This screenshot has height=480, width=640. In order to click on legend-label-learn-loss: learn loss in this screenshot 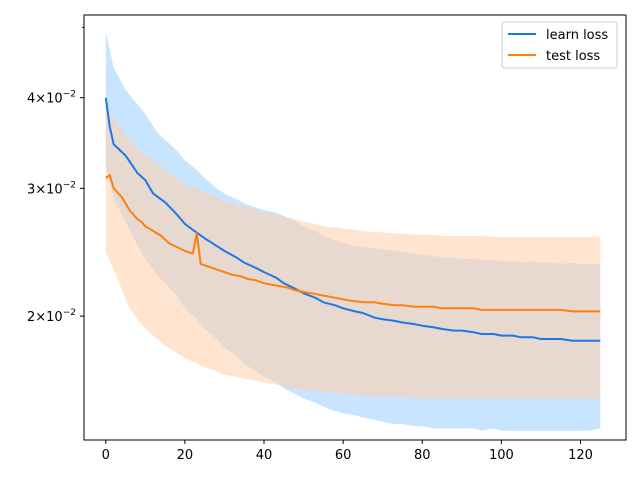, I will do `click(577, 35)`.